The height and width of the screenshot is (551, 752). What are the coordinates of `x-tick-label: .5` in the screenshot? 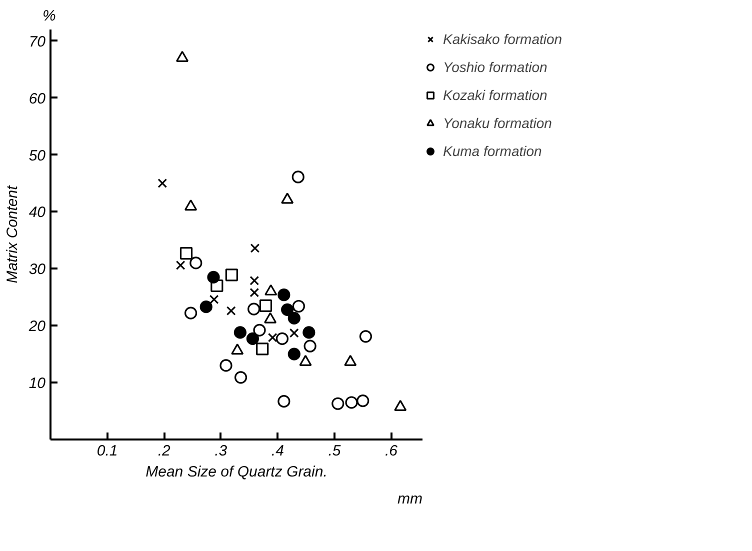 It's located at (335, 451).